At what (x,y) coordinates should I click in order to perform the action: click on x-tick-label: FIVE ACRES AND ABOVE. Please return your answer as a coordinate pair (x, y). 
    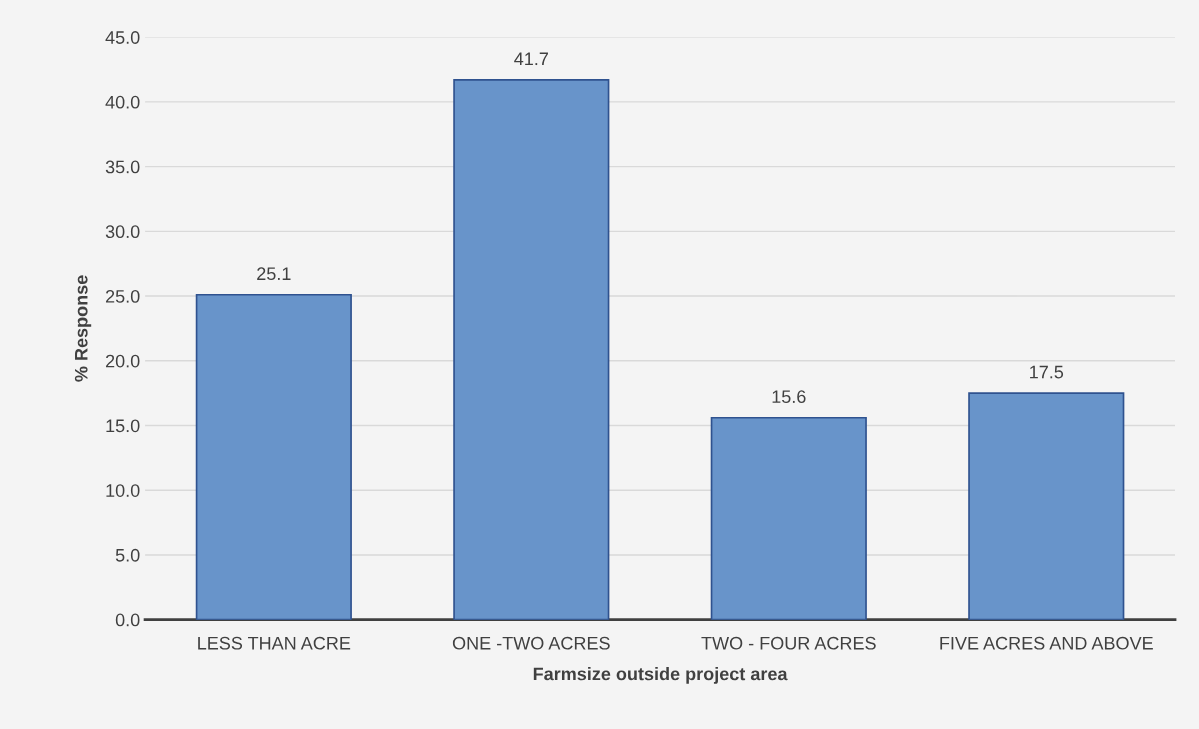
    Looking at the image, I should click on (1046, 643).